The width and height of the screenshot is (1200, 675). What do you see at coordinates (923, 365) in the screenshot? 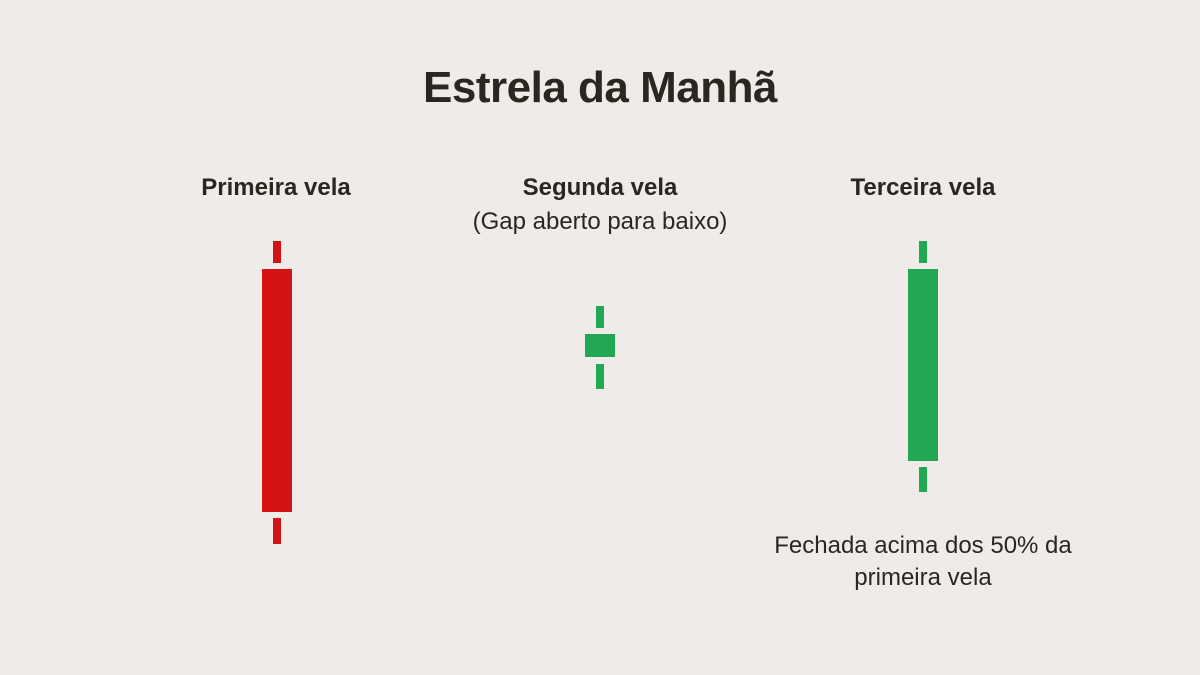
I see `third-candle-body` at bounding box center [923, 365].